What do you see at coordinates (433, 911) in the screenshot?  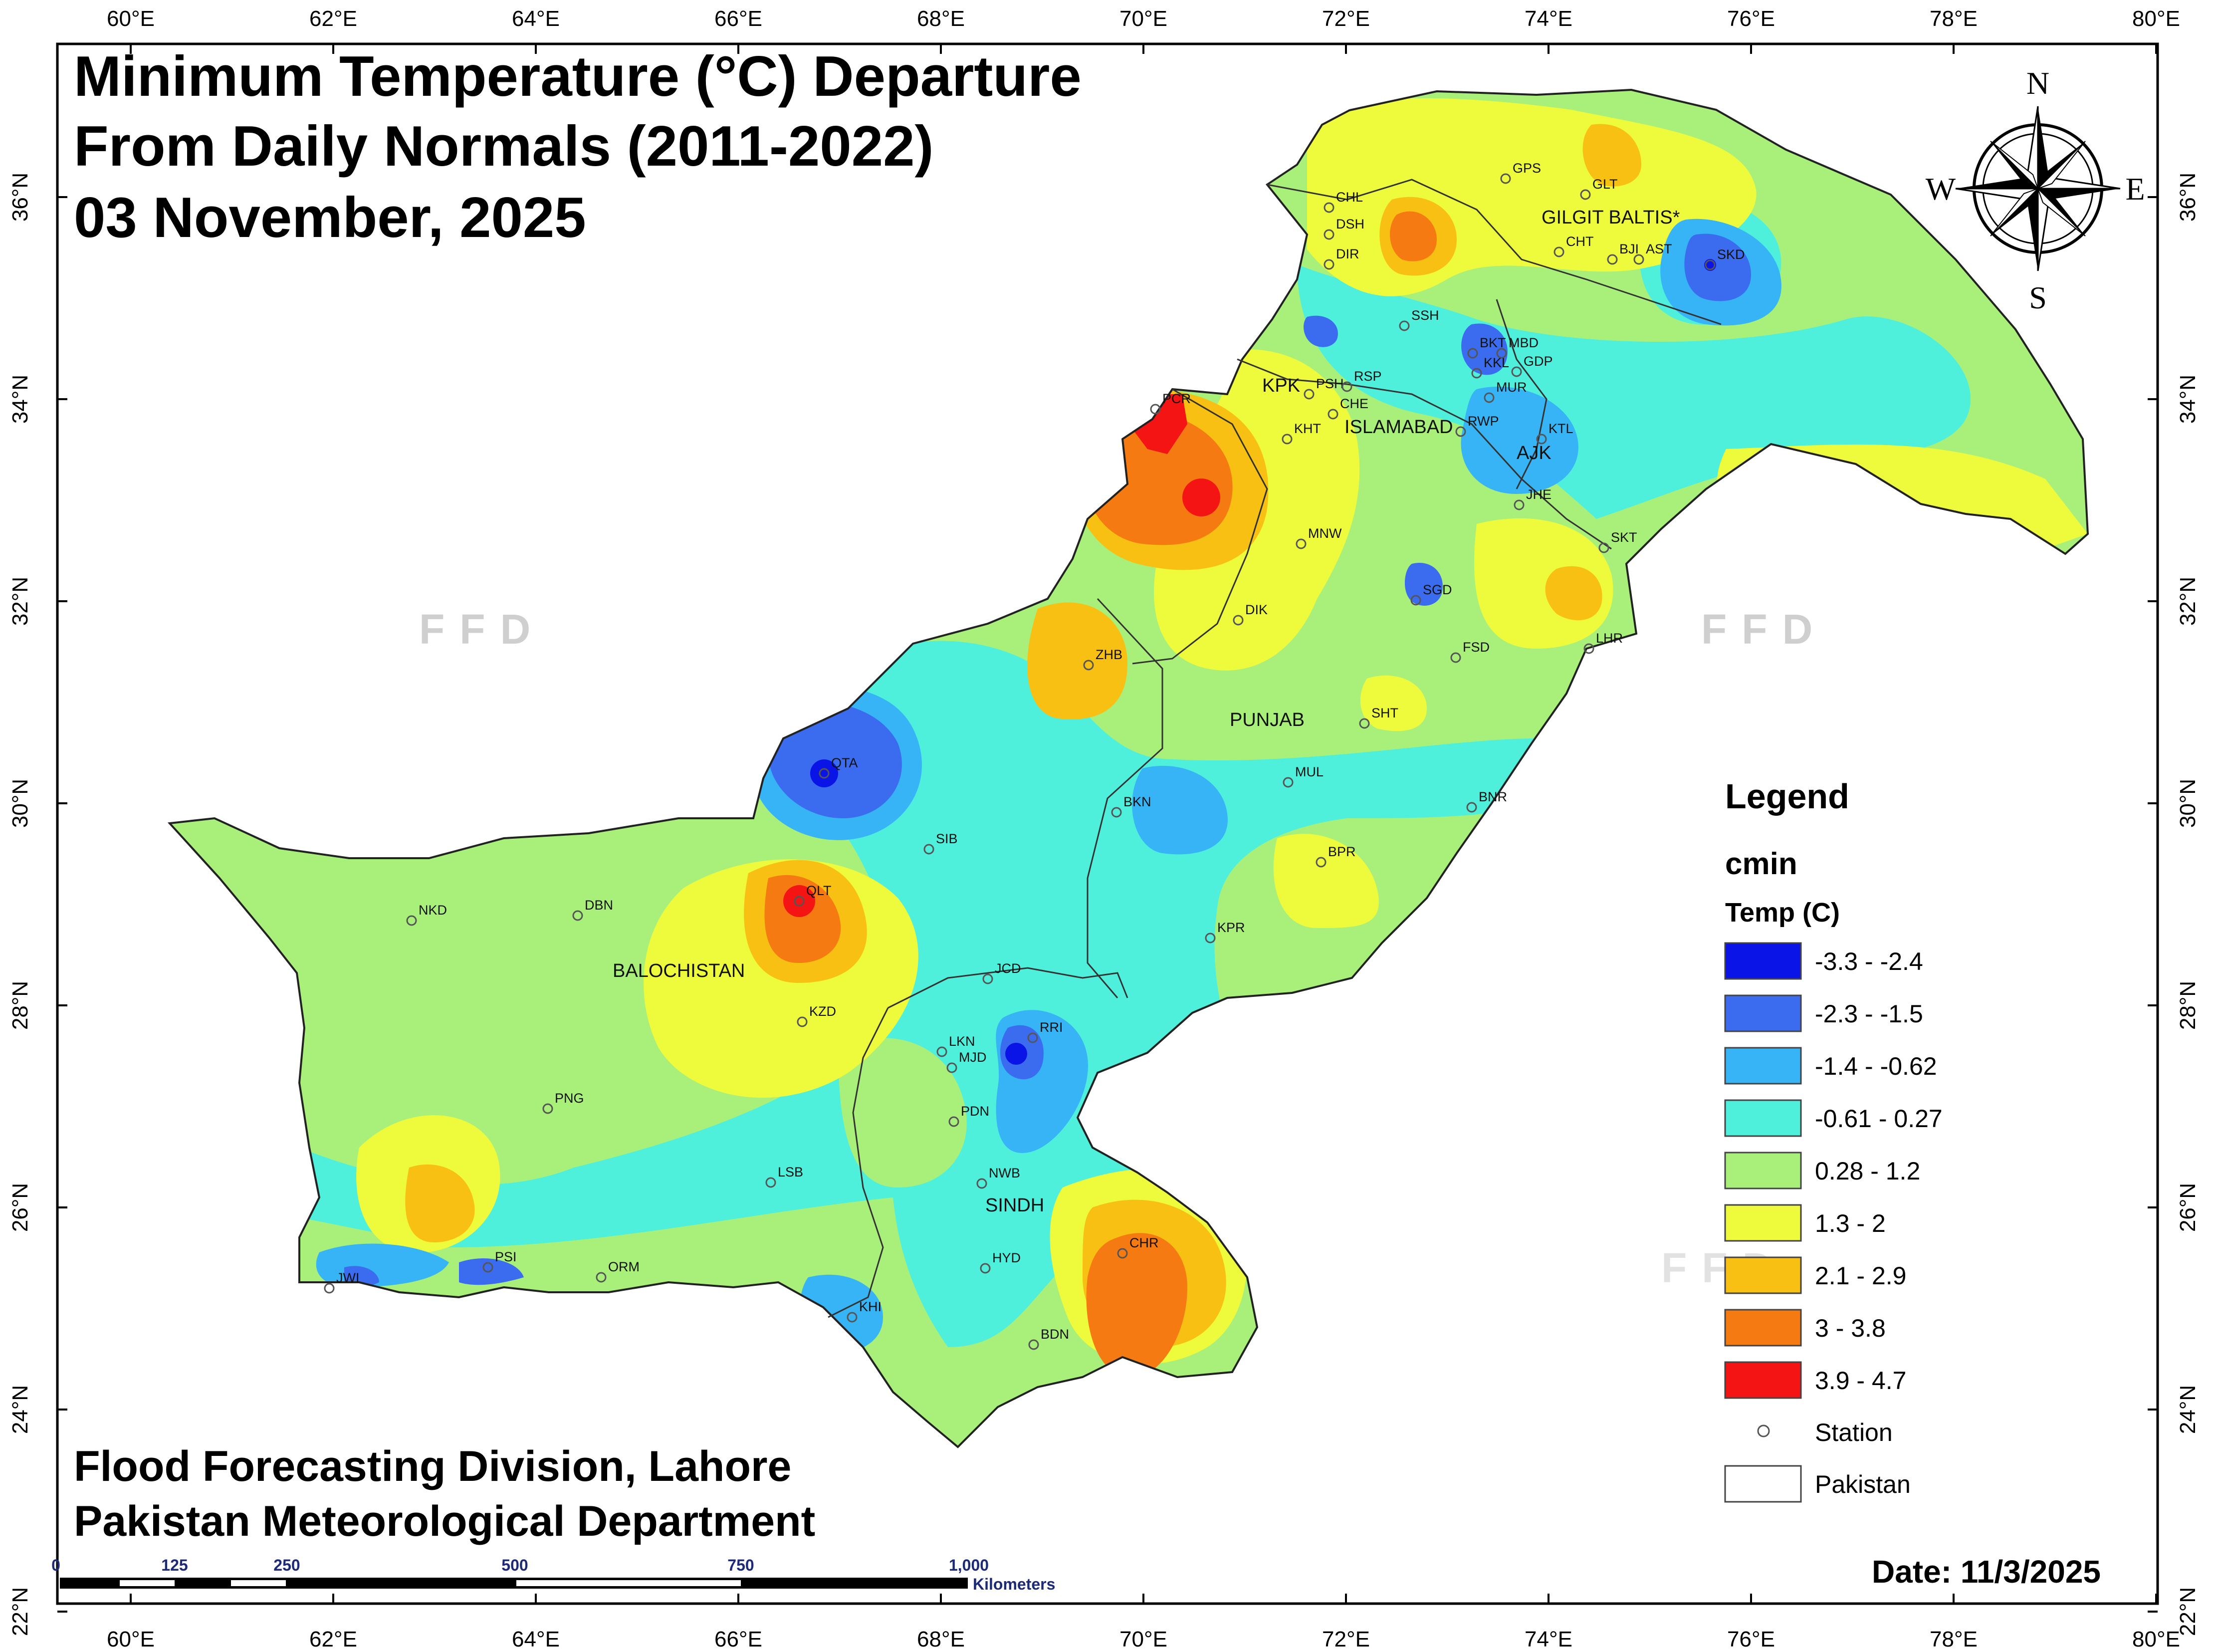 I see `station-label: NKD` at bounding box center [433, 911].